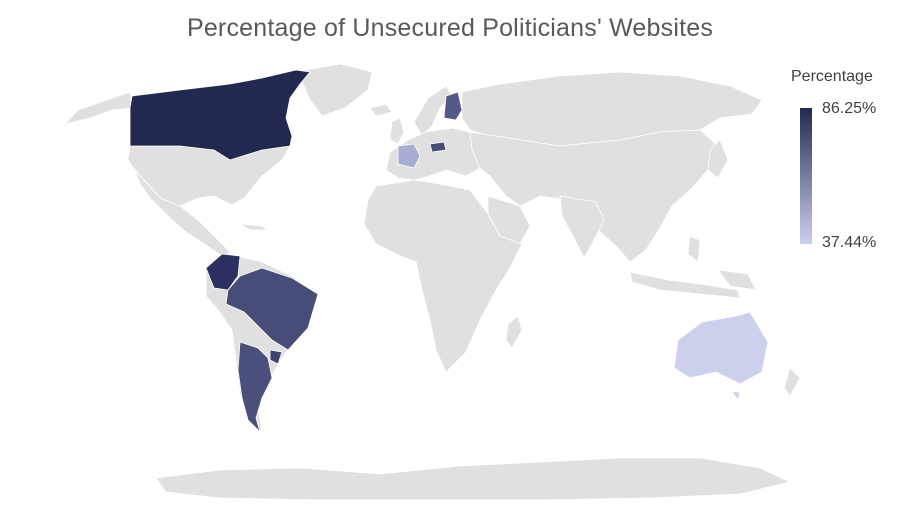  Describe the element at coordinates (718, 159) in the screenshot. I see `land-japan` at that location.